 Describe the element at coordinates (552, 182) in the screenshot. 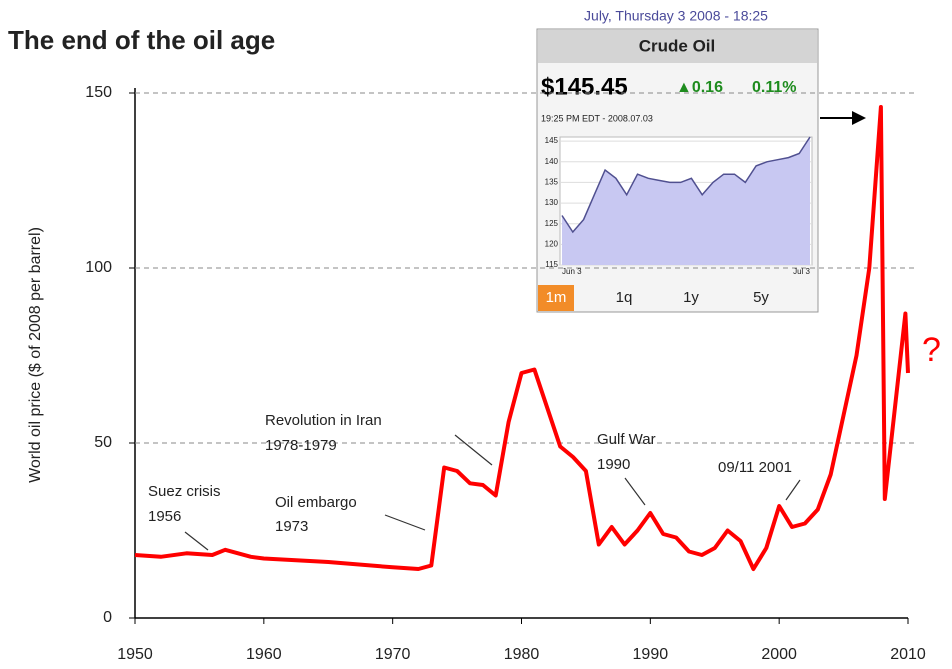

I see `inset-y-tick-label: 135` at that location.